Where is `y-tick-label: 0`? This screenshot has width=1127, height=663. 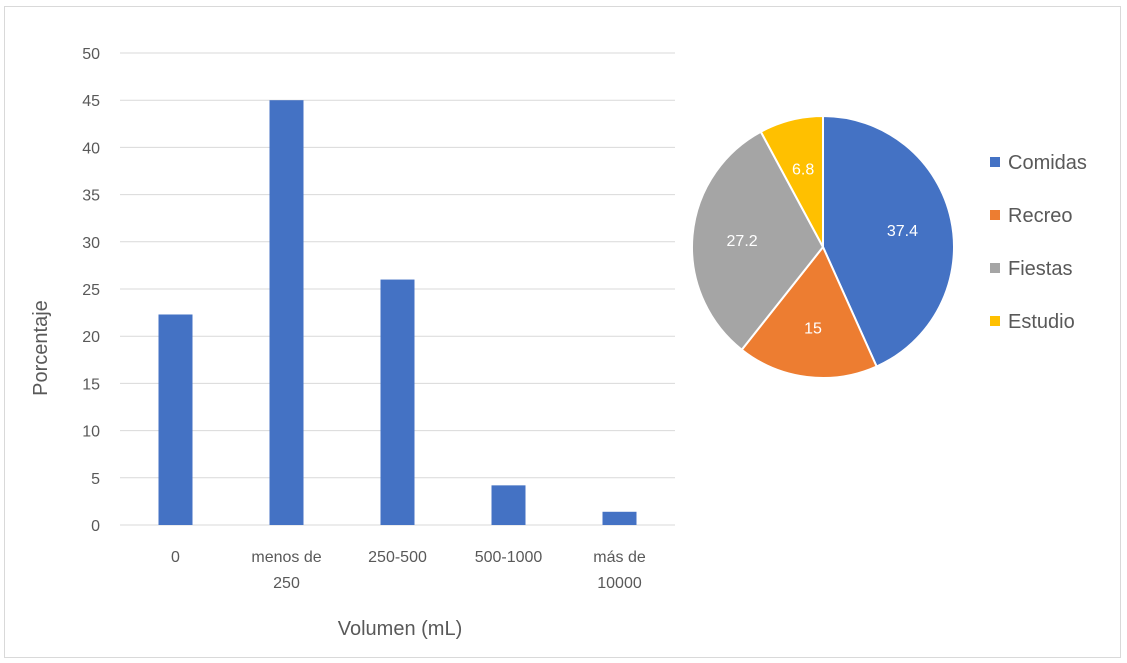
y-tick-label: 0 is located at coordinates (95, 526).